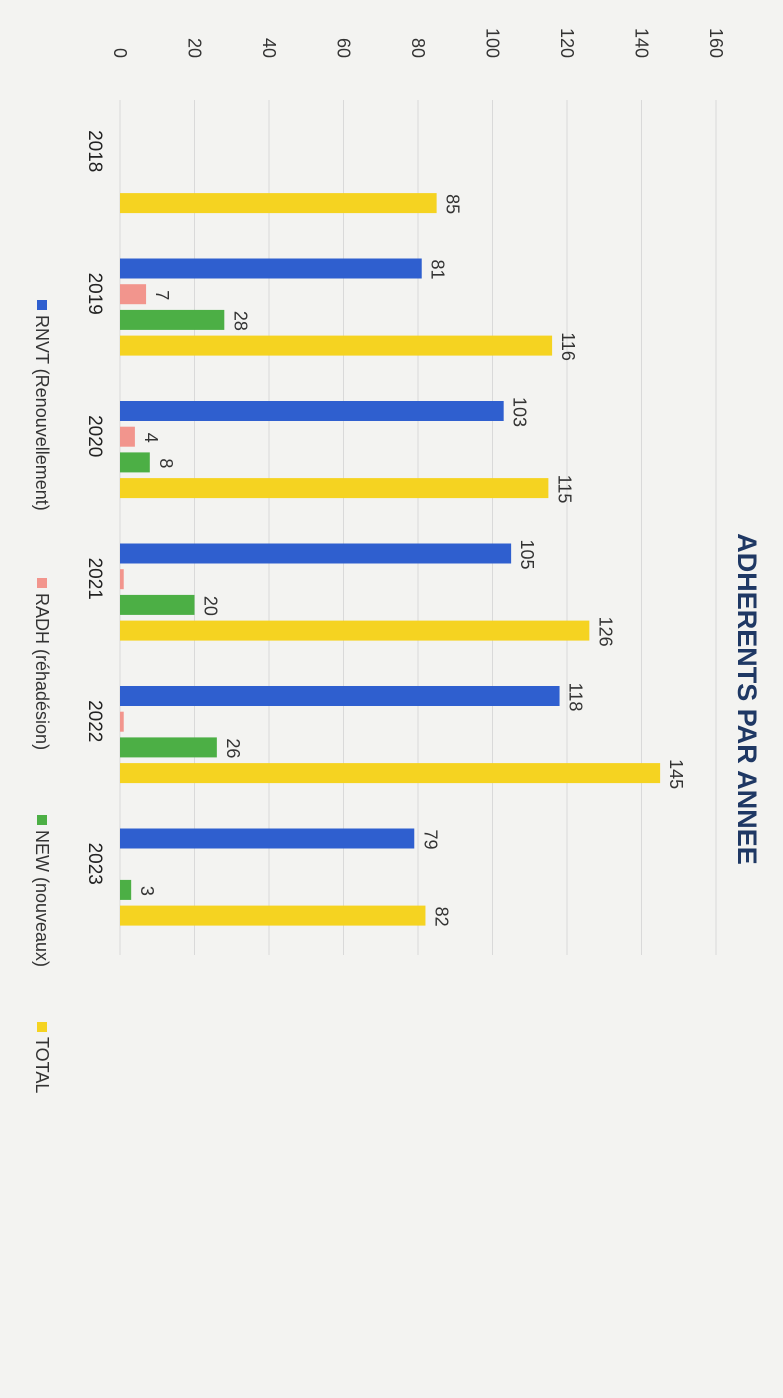 This screenshot has height=1398, width=783. I want to click on data-label: 20, so click(211, 606).